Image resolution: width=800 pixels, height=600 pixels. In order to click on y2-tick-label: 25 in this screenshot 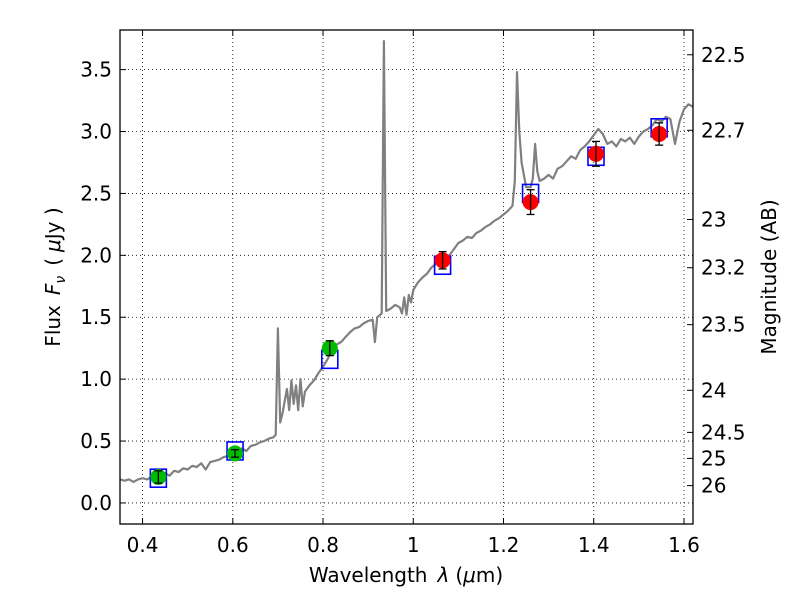, I will do `click(713, 458)`.